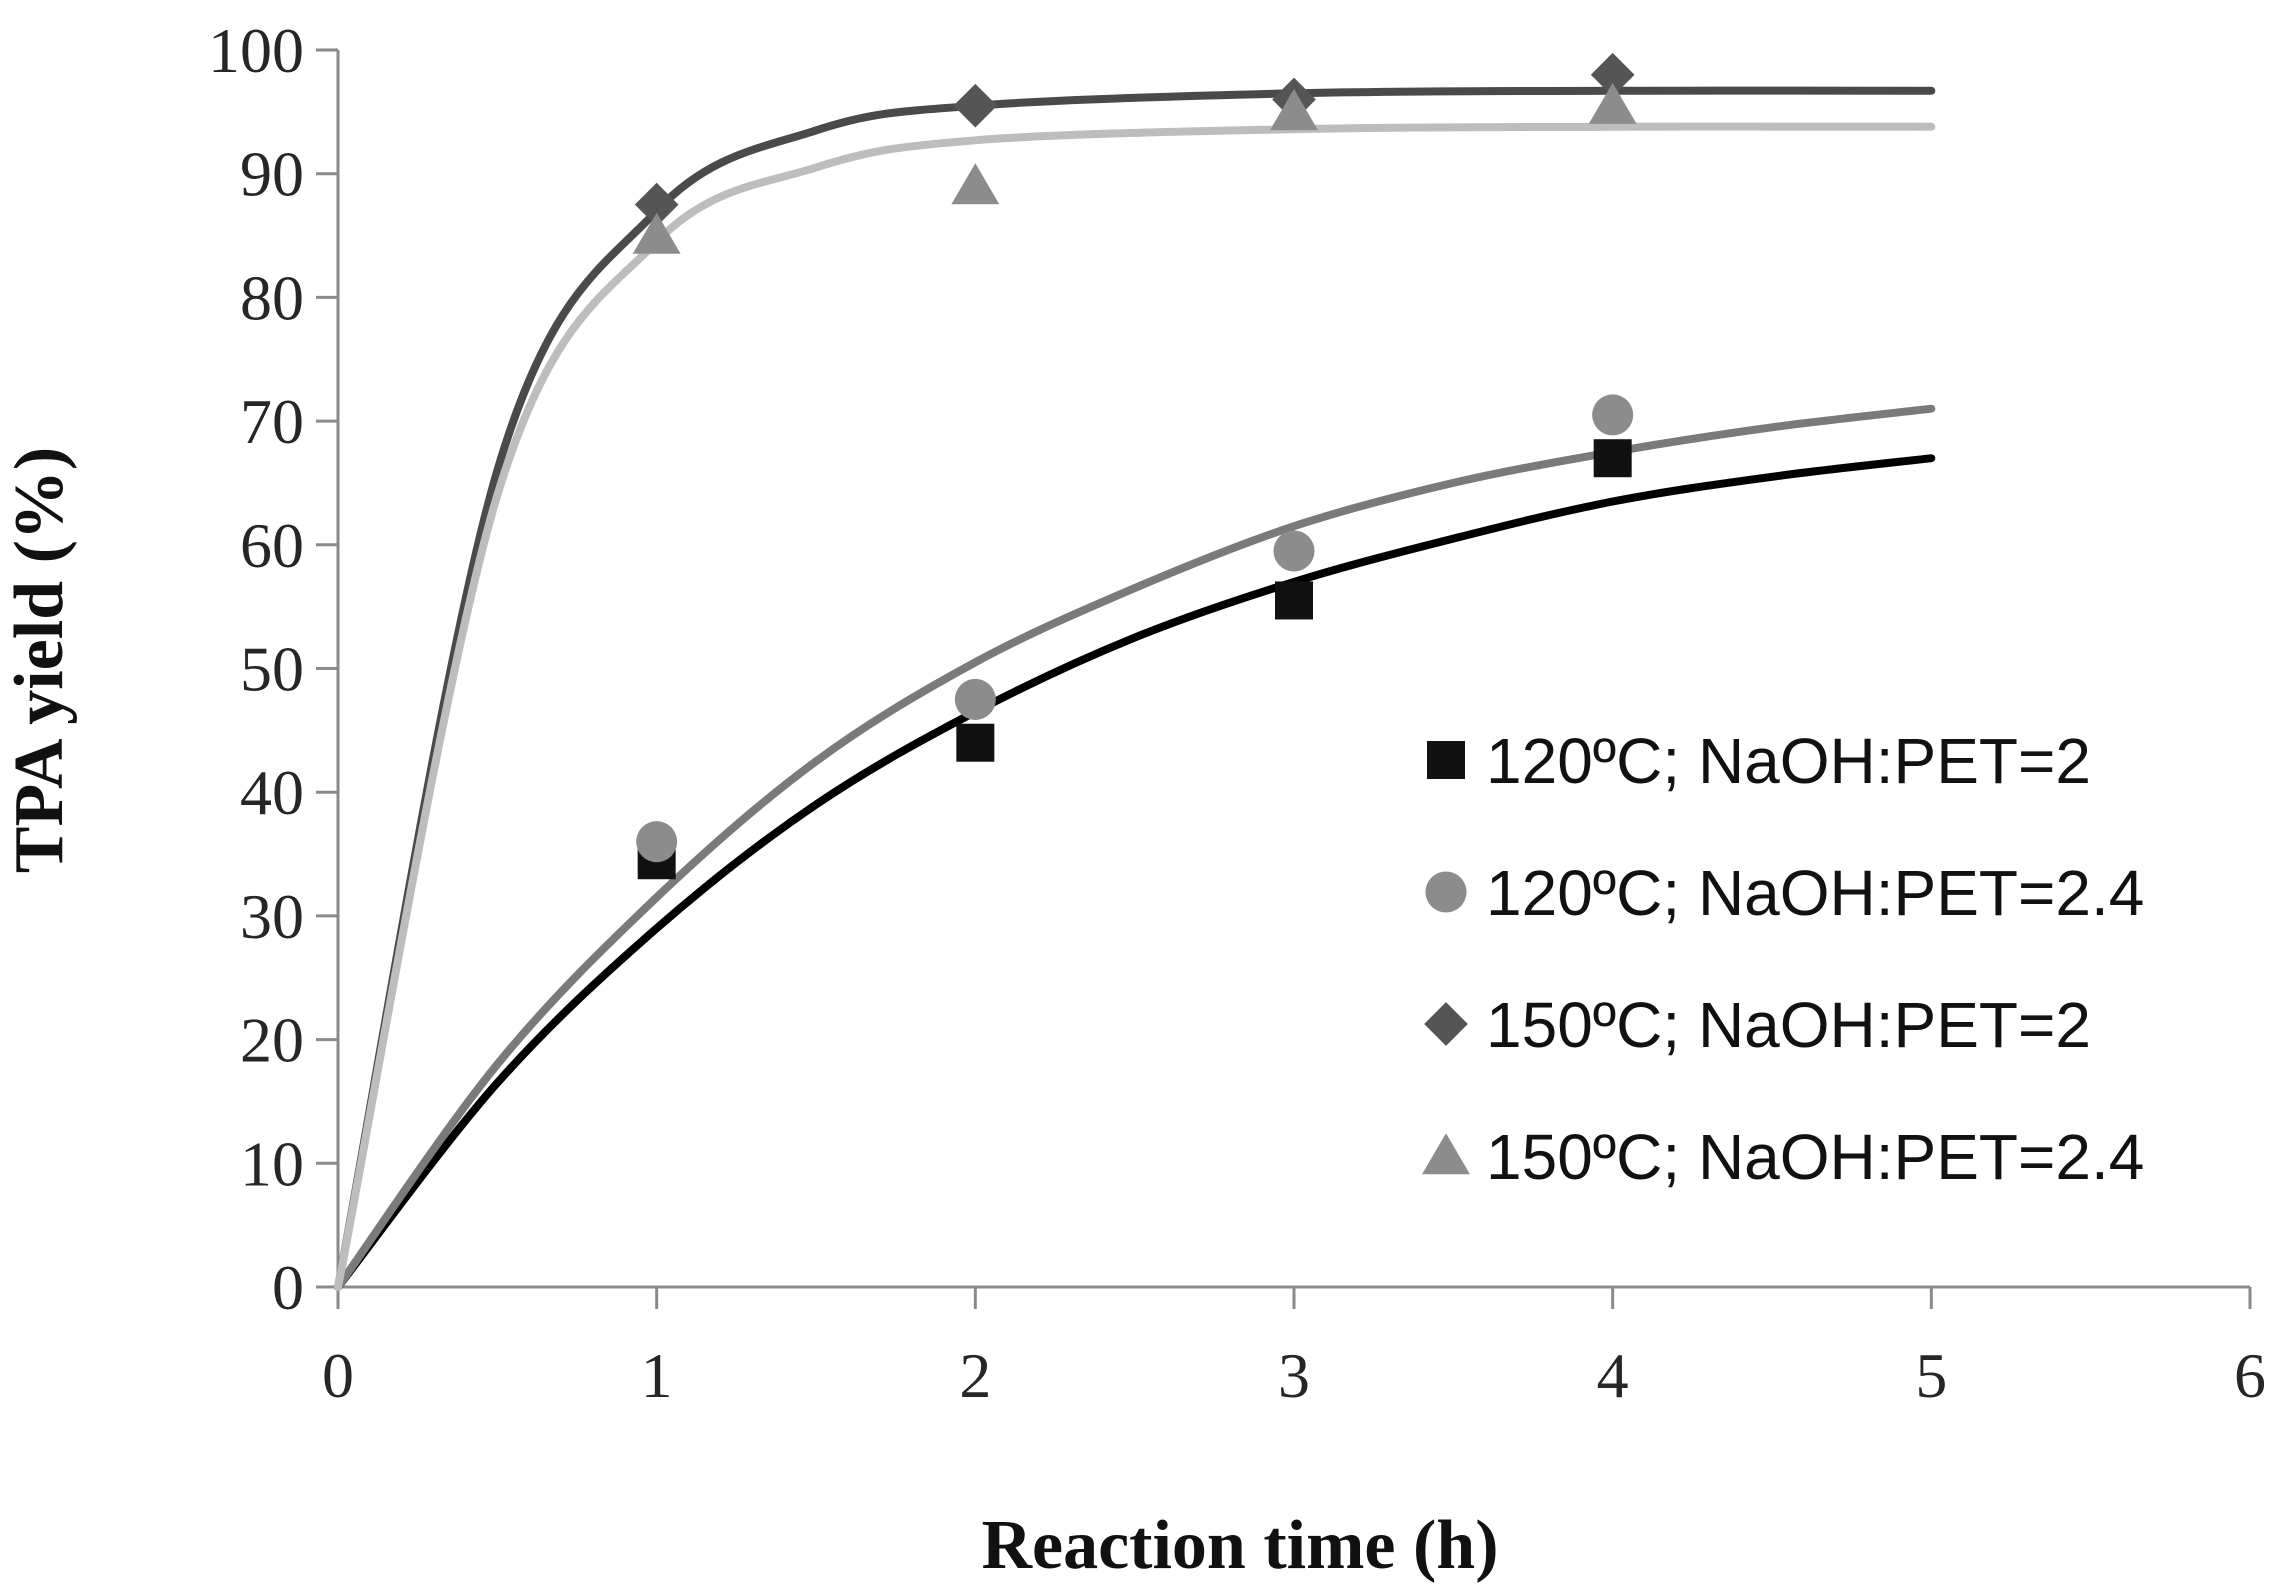 The image size is (2291, 1592). What do you see at coordinates (272, 1040) in the screenshot?
I see `y-tick-label: 20` at bounding box center [272, 1040].